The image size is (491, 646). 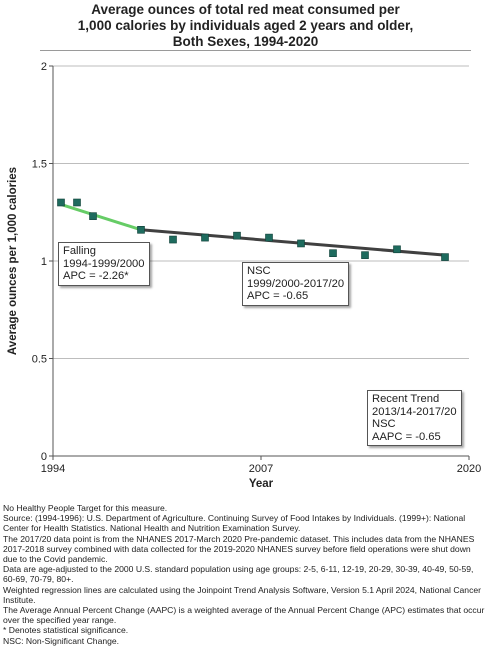 I want to click on footnote: * Denotes statistical significance., so click(x=66, y=630).